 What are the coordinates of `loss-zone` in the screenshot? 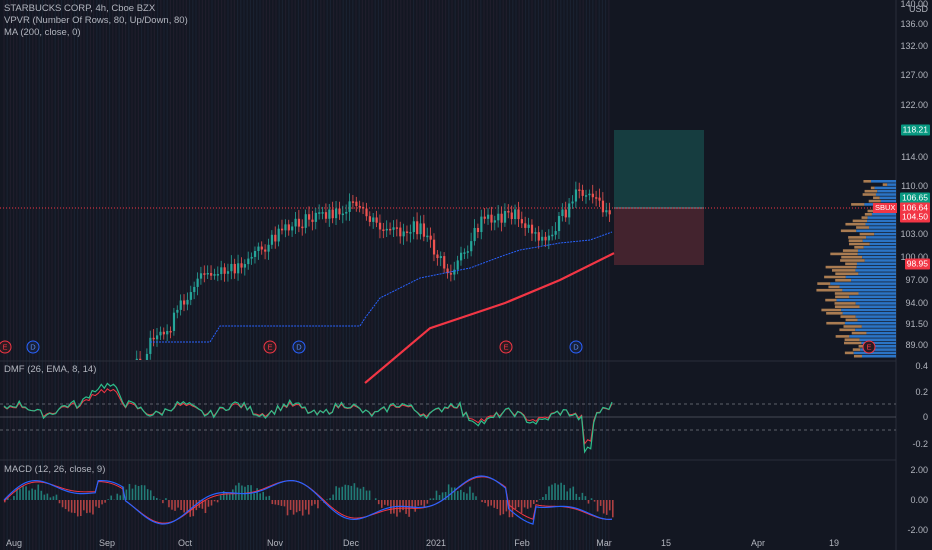 It's located at (659, 236).